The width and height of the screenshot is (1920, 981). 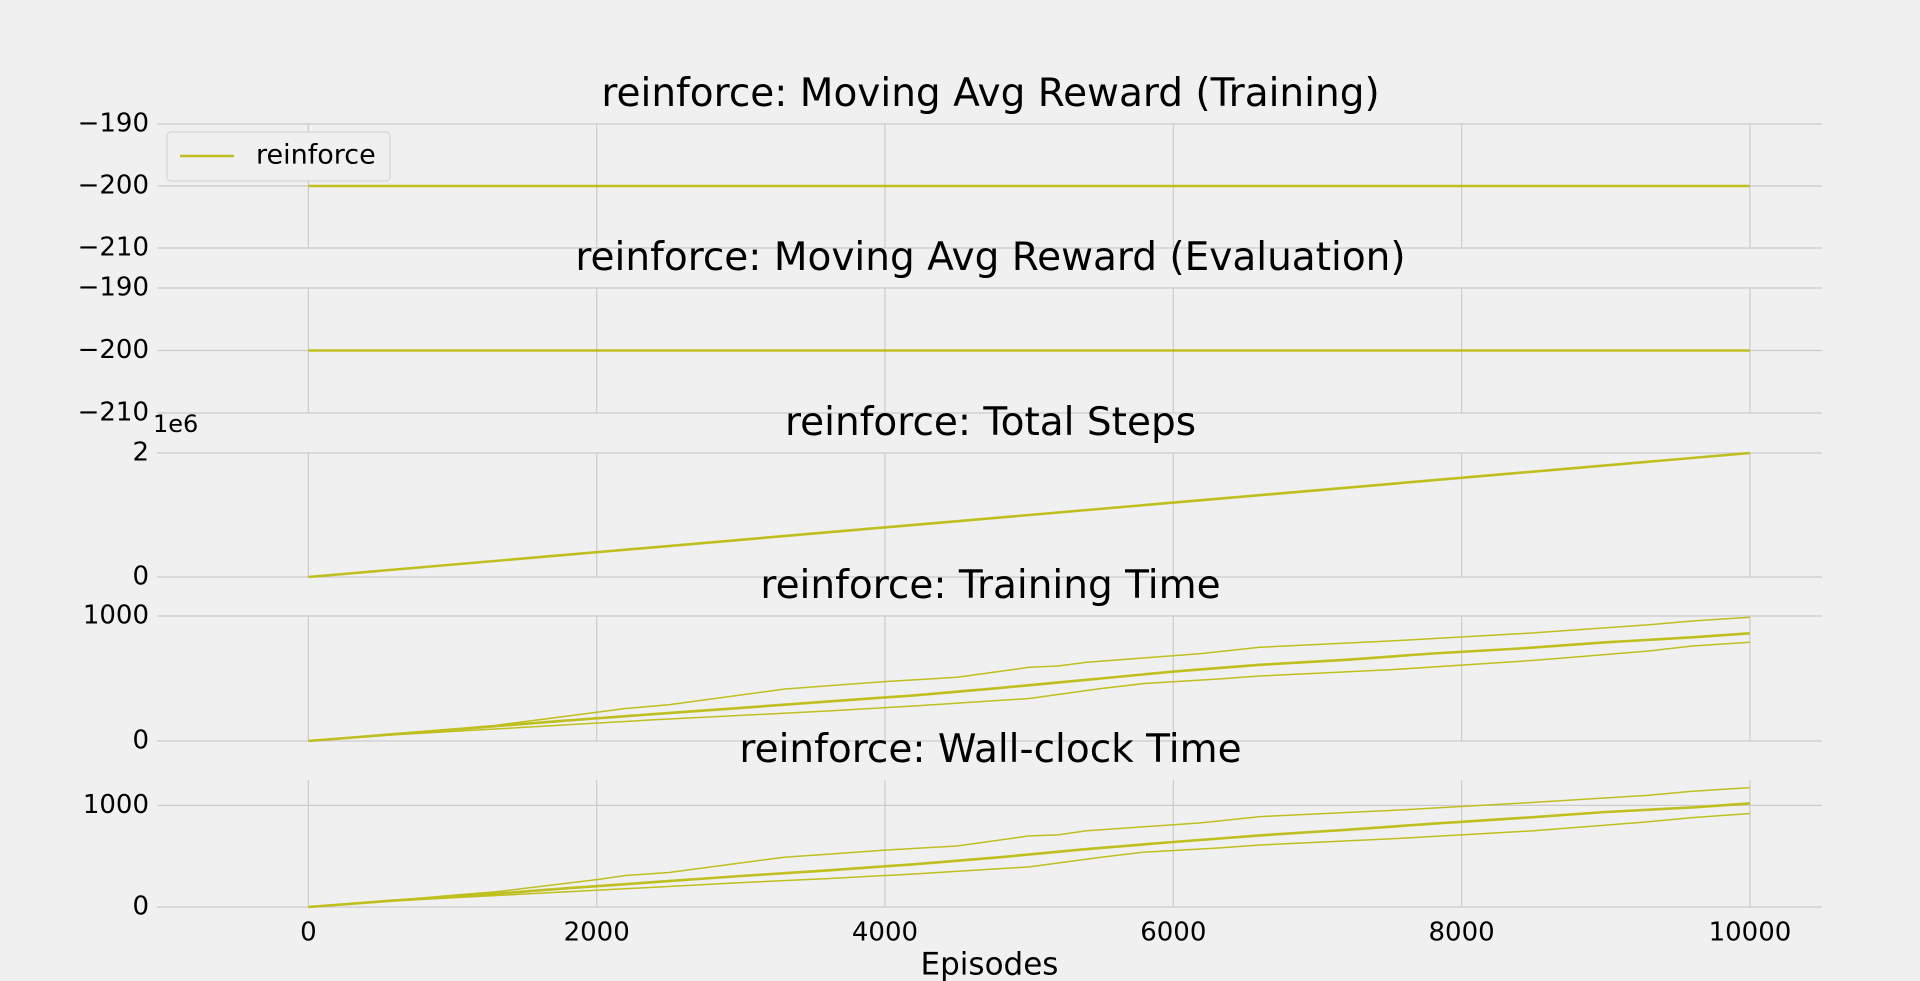 What do you see at coordinates (308, 933) in the screenshot?
I see `x-tick-label: 0` at bounding box center [308, 933].